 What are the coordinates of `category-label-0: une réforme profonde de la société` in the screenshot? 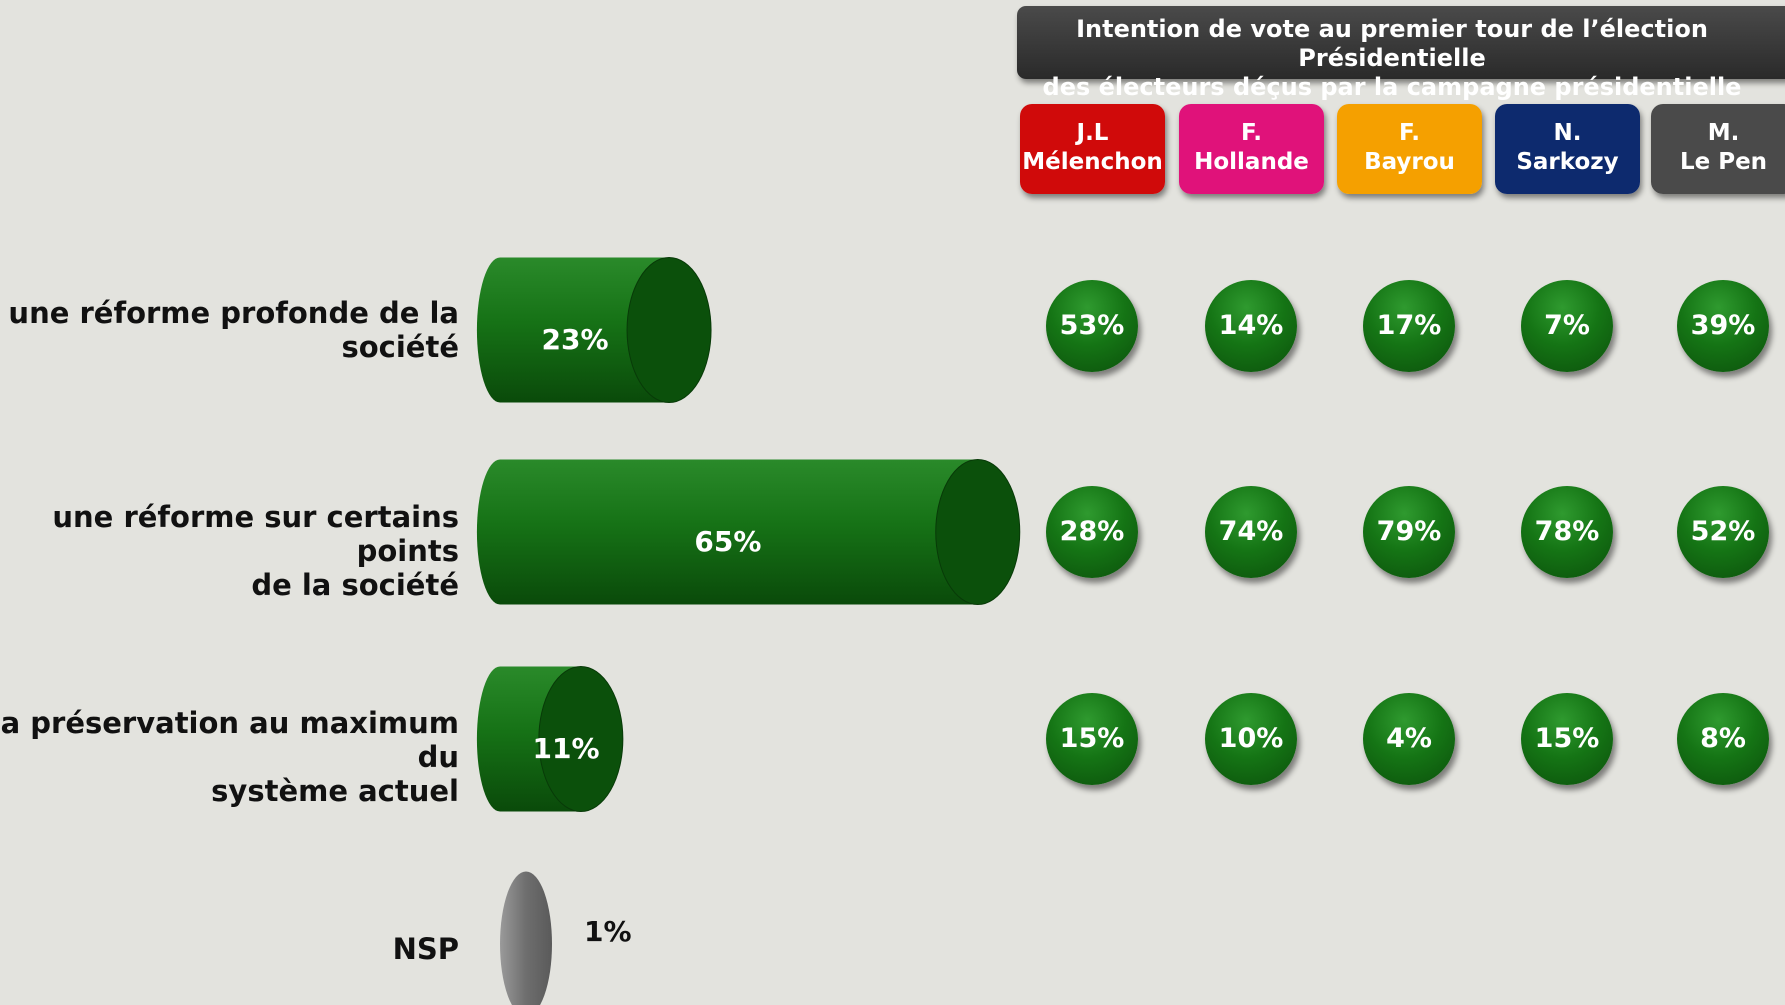 It's located at (229, 330).